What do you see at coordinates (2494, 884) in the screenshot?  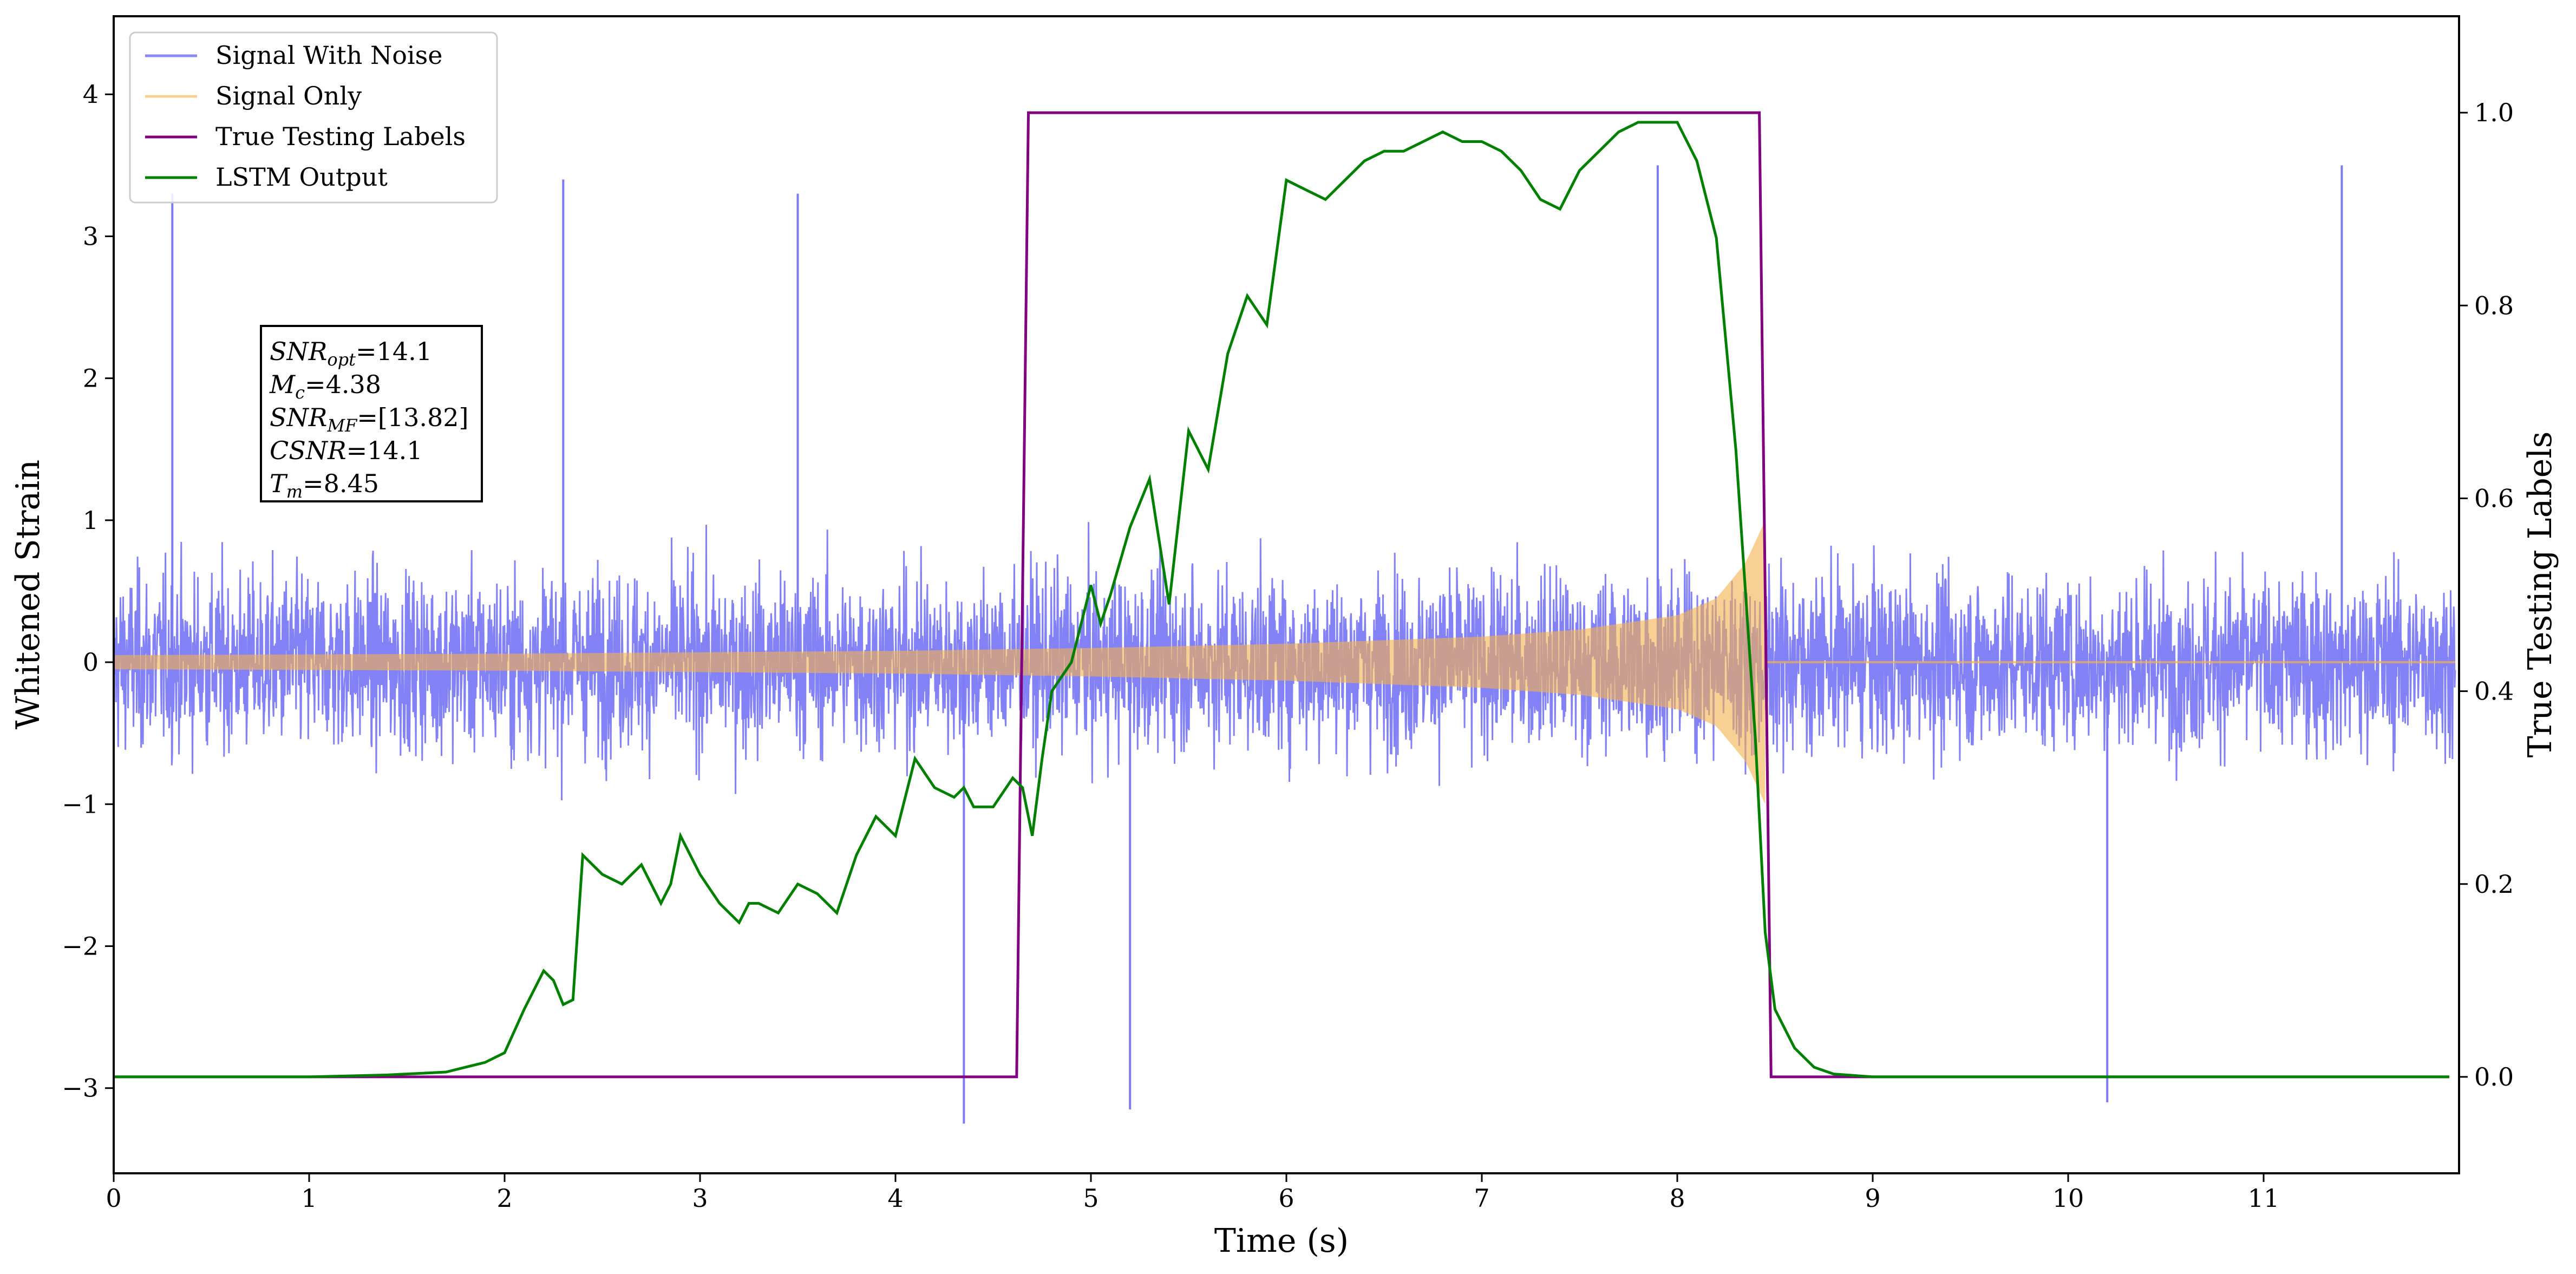 I see `y2-tick-label: 0.2` at bounding box center [2494, 884].